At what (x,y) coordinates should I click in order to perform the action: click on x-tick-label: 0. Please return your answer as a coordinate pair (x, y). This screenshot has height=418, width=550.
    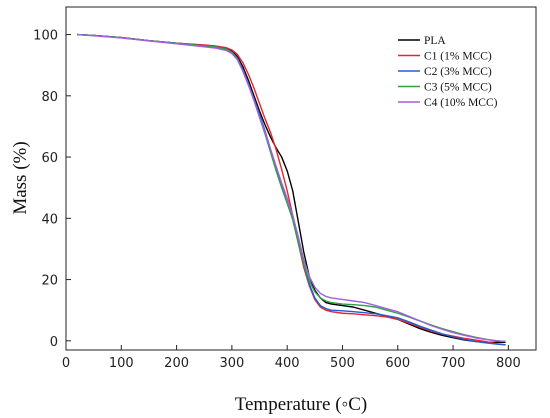
    Looking at the image, I should click on (66, 363).